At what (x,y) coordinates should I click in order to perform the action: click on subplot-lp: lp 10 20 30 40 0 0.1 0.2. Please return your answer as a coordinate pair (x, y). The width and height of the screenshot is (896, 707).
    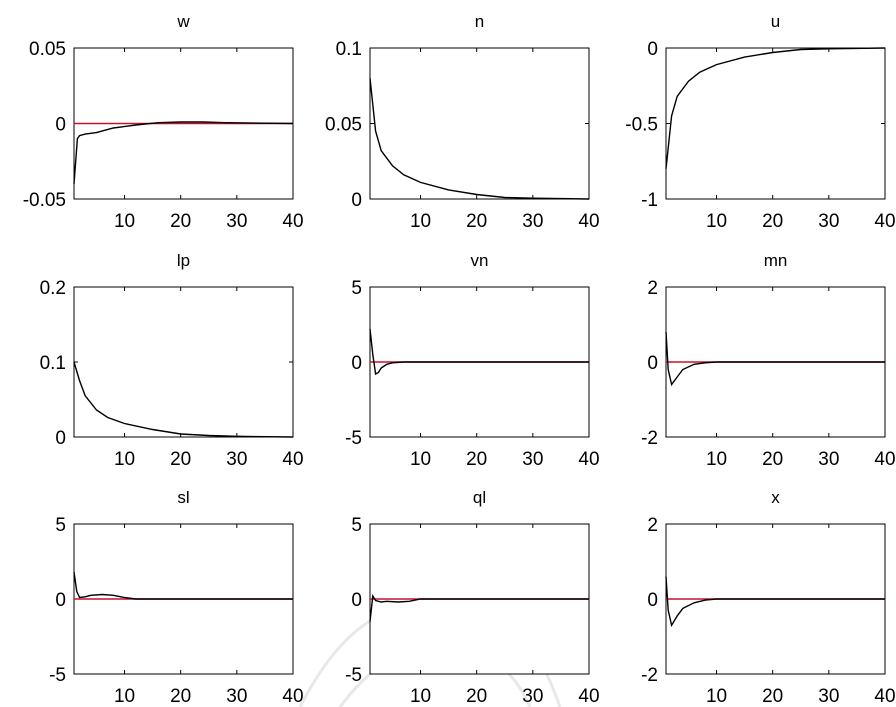
    Looking at the image, I should click on (172, 360).